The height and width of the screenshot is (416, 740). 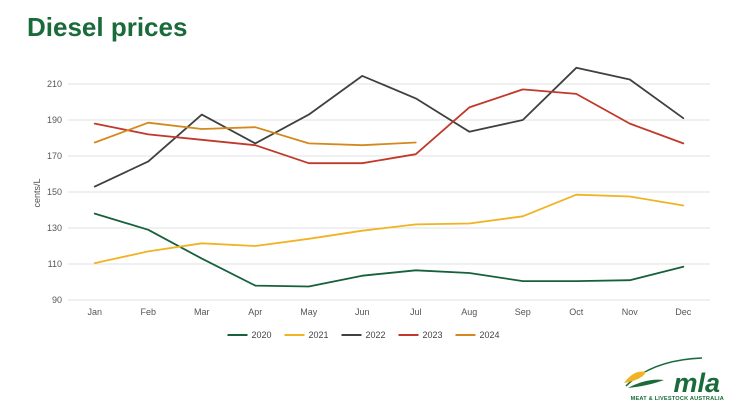 I want to click on legend-item-2020: 2020, so click(x=249, y=335).